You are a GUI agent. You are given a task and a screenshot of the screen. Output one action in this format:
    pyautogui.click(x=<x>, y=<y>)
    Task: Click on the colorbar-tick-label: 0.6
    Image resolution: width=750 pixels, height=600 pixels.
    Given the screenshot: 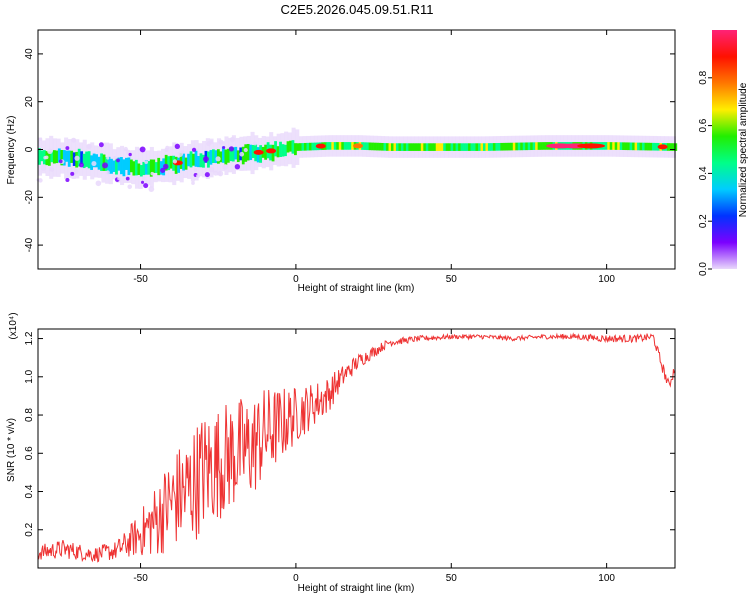 What is the action you would take?
    pyautogui.click(x=703, y=125)
    